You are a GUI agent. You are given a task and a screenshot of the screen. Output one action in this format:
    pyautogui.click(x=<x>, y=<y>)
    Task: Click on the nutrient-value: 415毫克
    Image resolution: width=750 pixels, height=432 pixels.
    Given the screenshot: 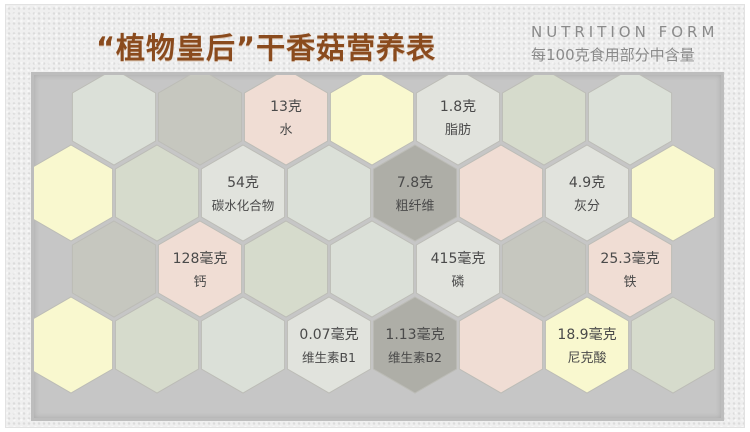 What is the action you would take?
    pyautogui.click(x=458, y=258)
    